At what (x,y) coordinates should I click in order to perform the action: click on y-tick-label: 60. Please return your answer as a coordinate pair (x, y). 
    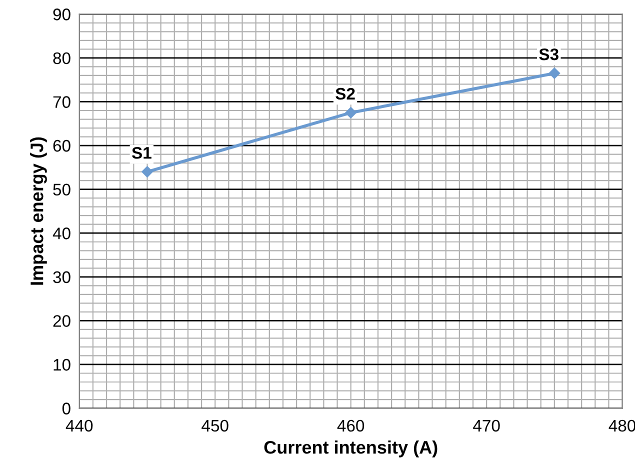
    Looking at the image, I should click on (61, 146).